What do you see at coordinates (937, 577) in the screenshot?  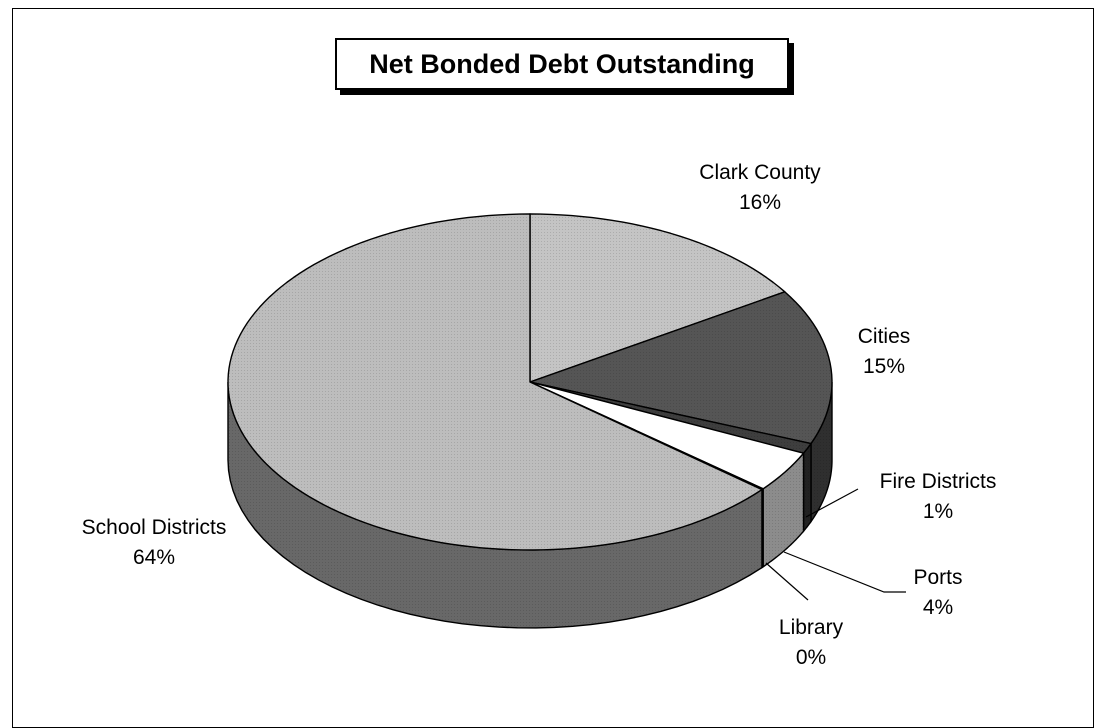 I see `slice-label-ports: Ports` at bounding box center [937, 577].